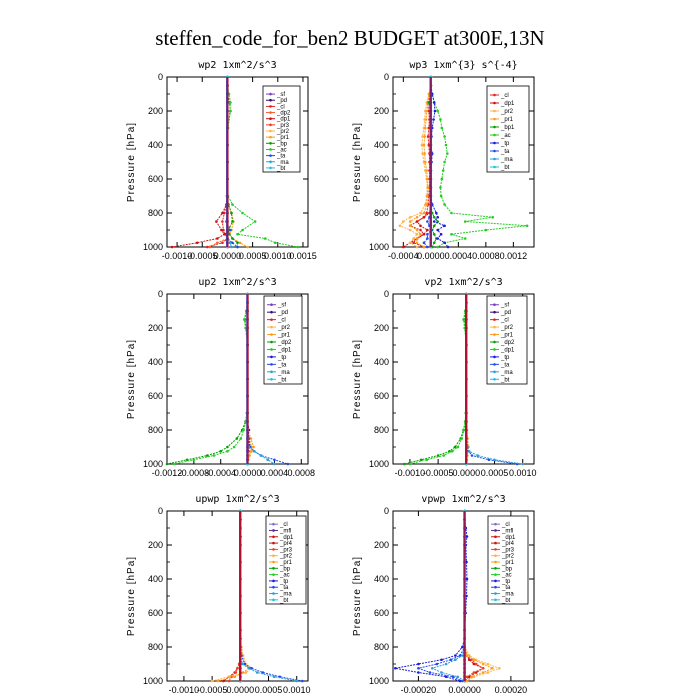  Describe the element at coordinates (280, 95) in the screenshot. I see `legend-label: _sf` at that location.